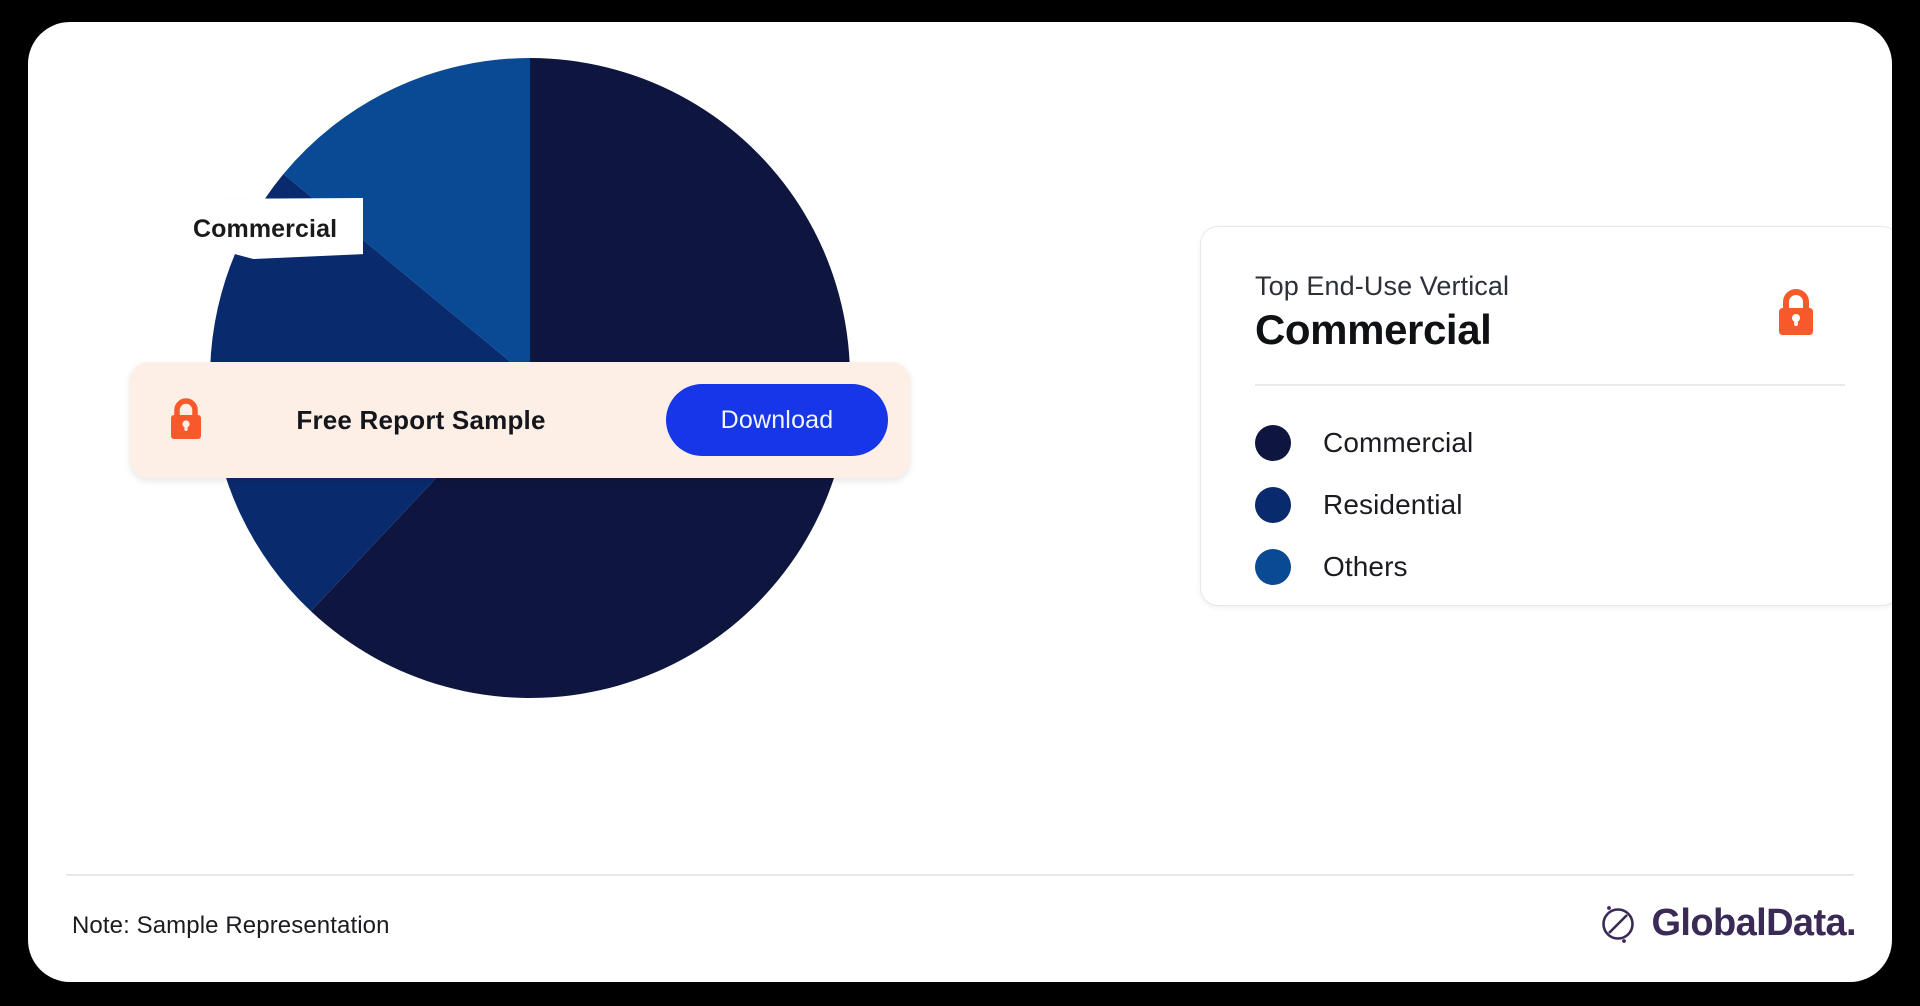  I want to click on pie-slice-tooltip-commercial: Commercial, so click(265, 228).